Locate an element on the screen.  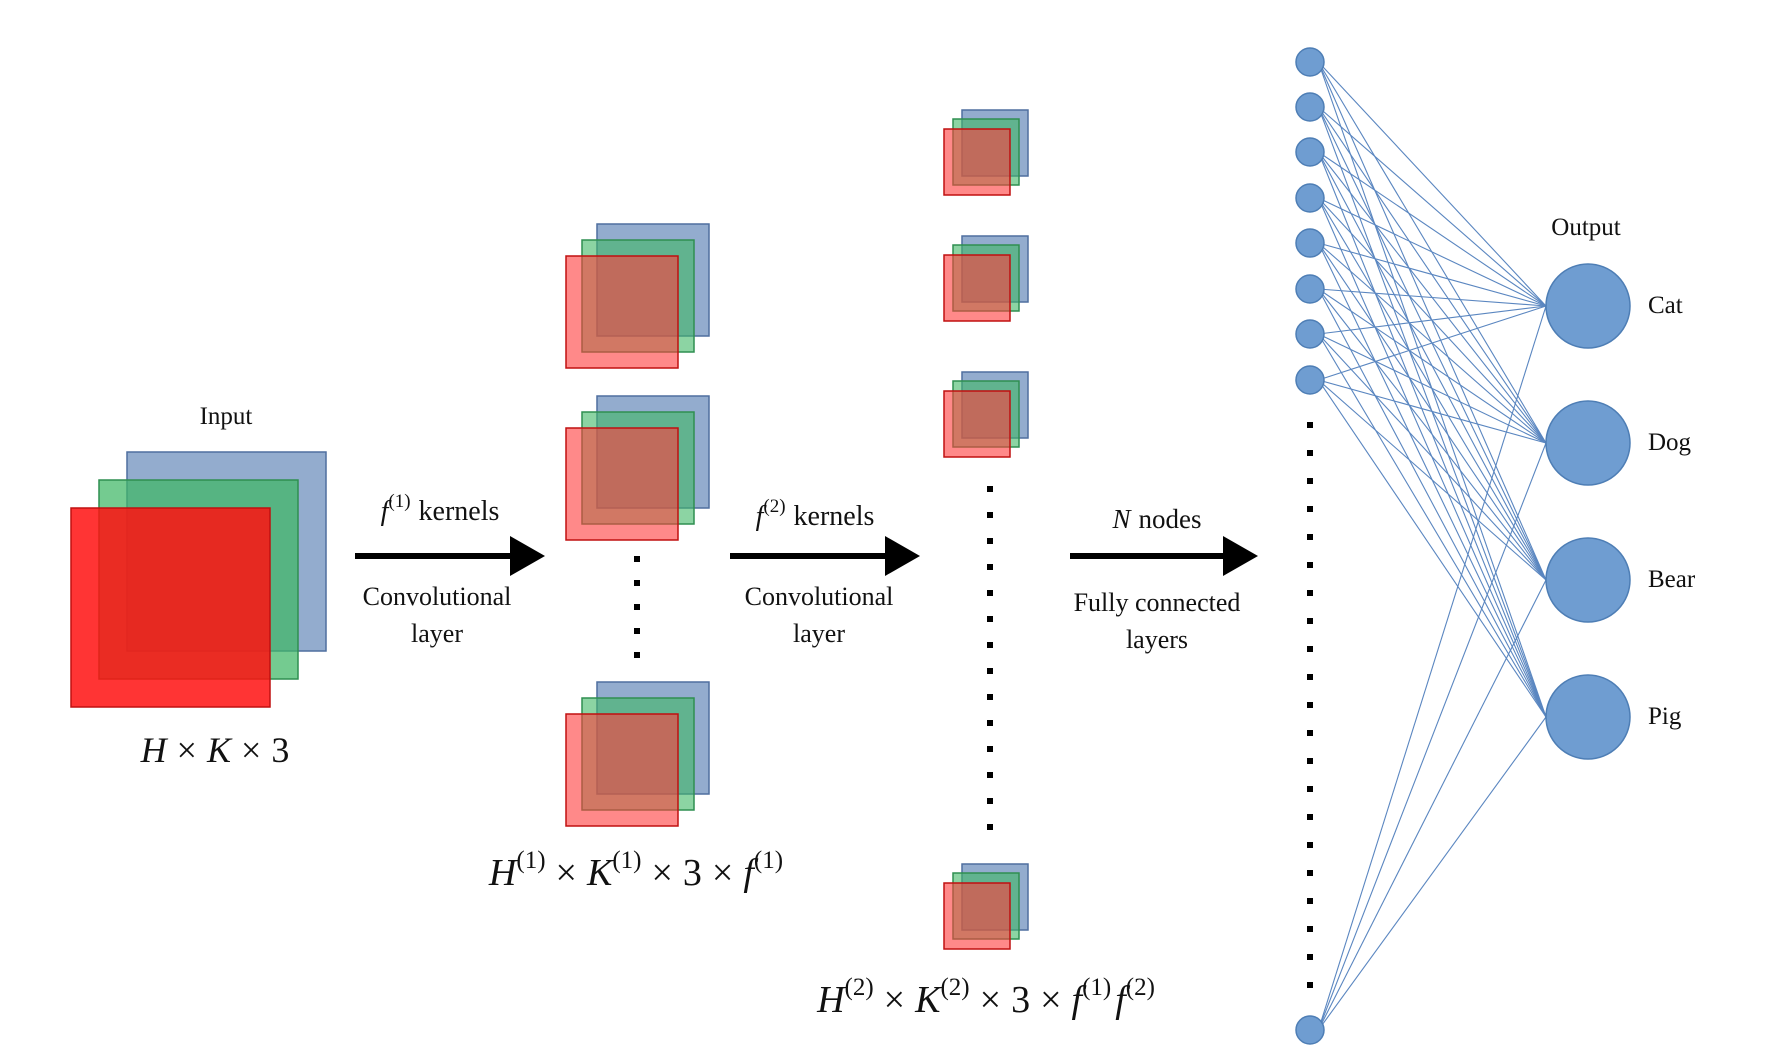
arrow-conv2 is located at coordinates (825, 556).